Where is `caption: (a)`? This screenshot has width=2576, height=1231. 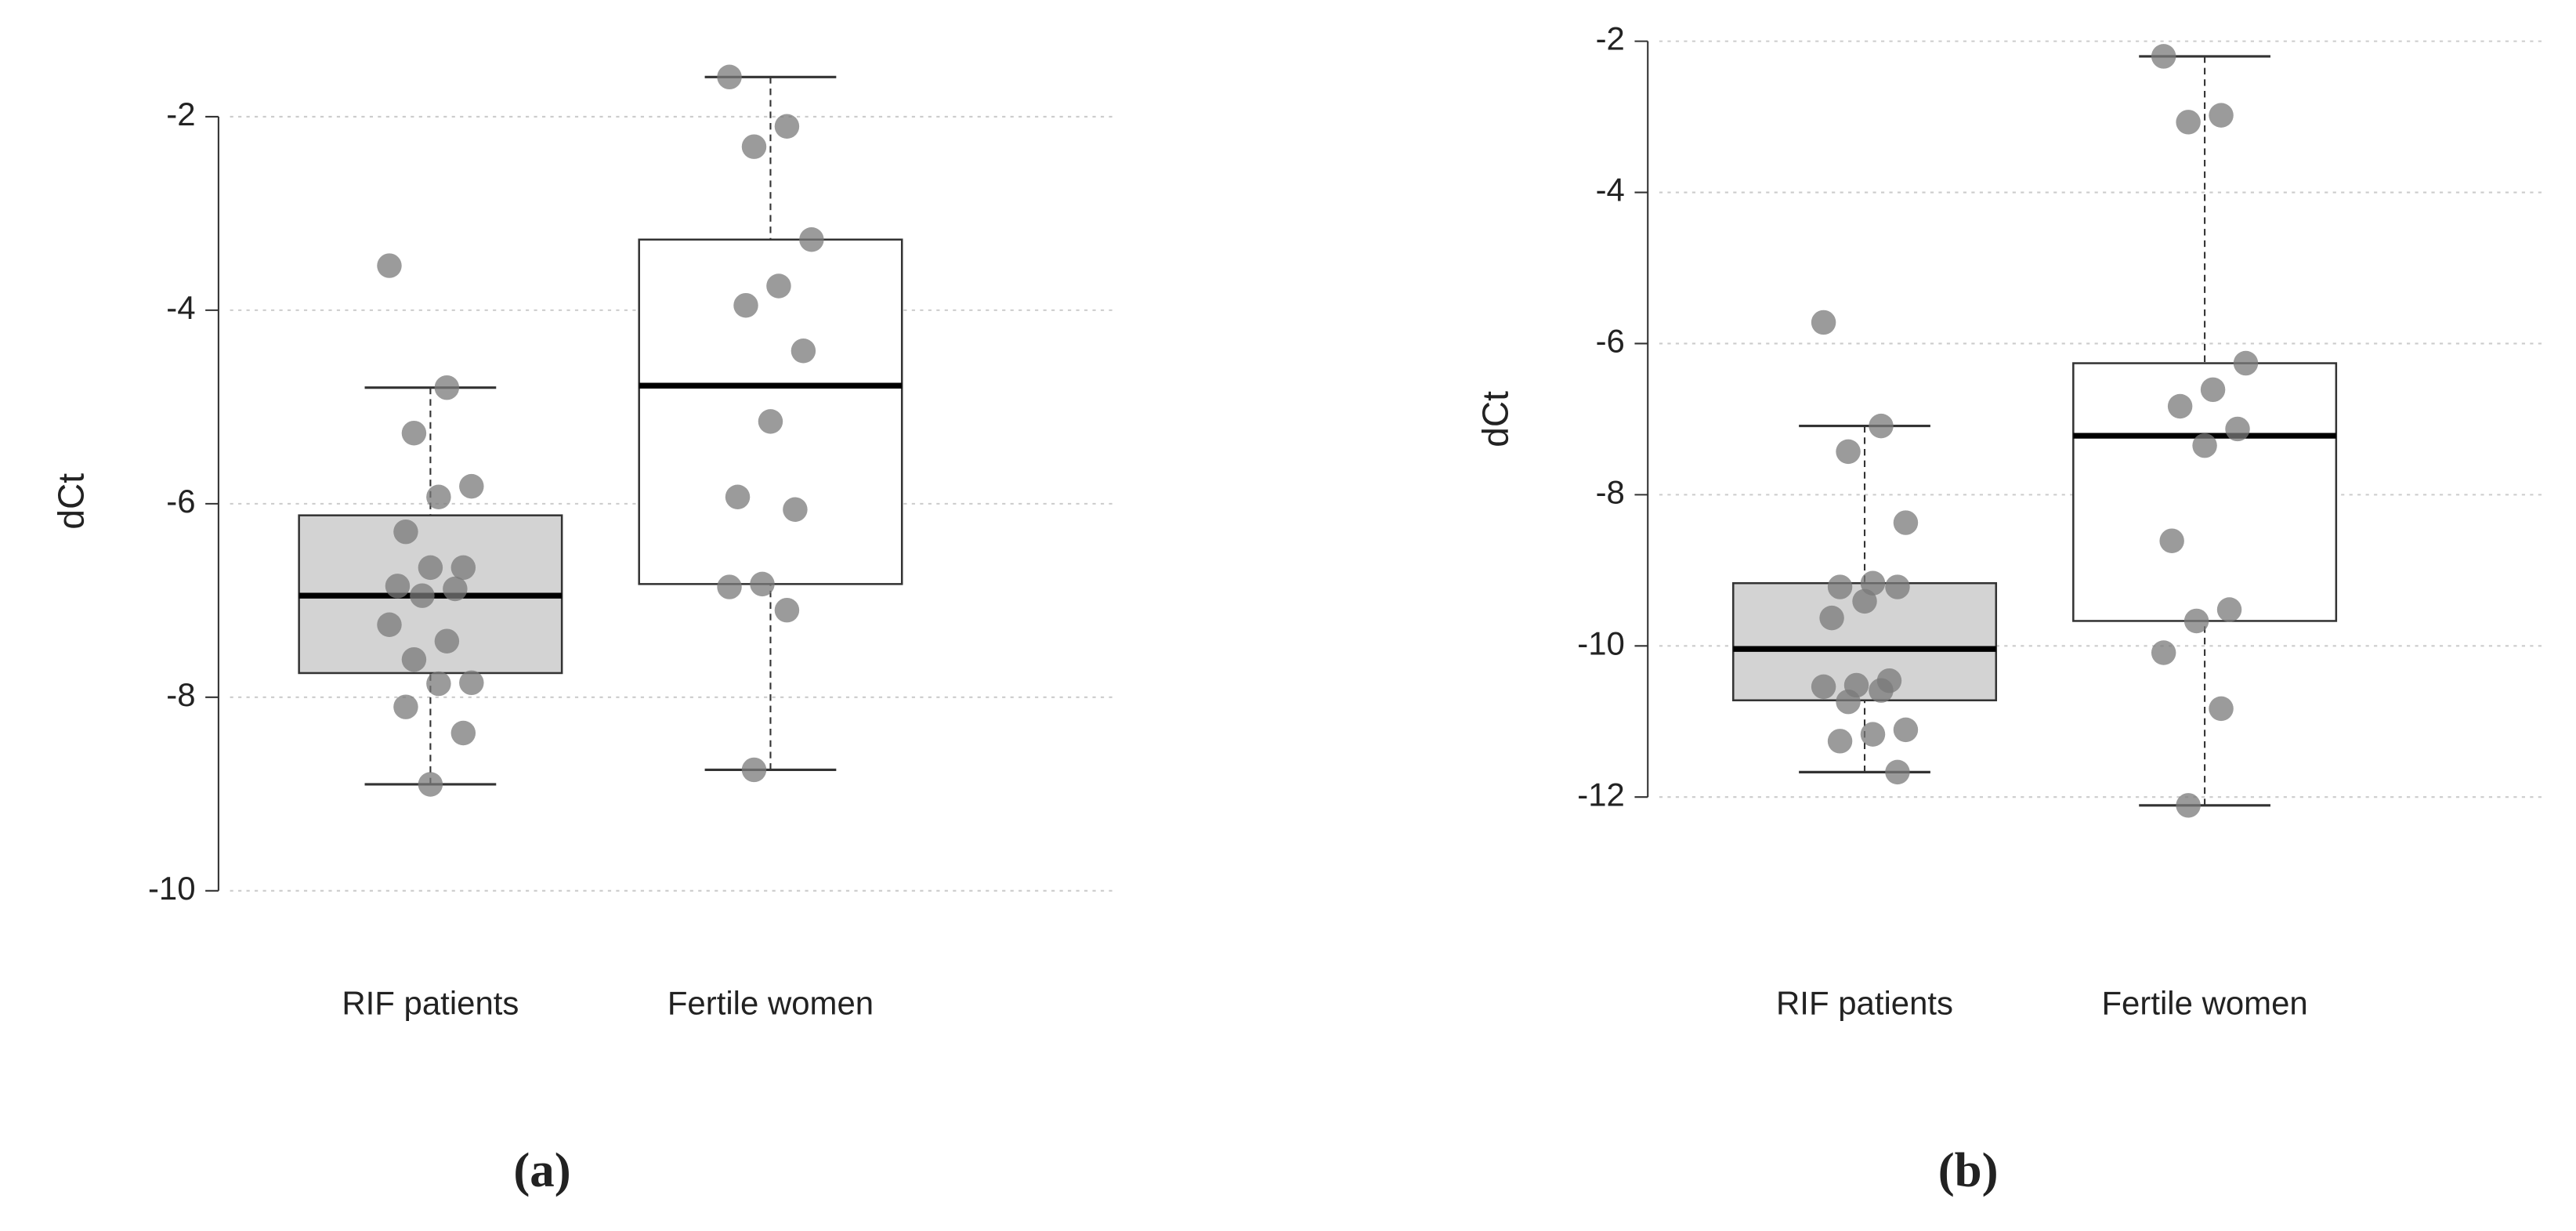 caption: (a) is located at coordinates (541, 1170).